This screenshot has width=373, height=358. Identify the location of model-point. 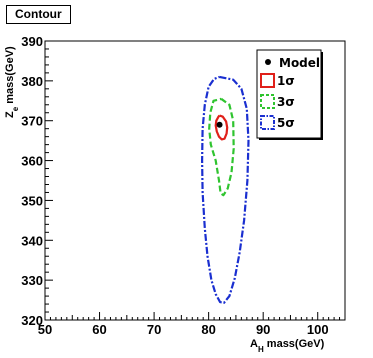
(219, 124).